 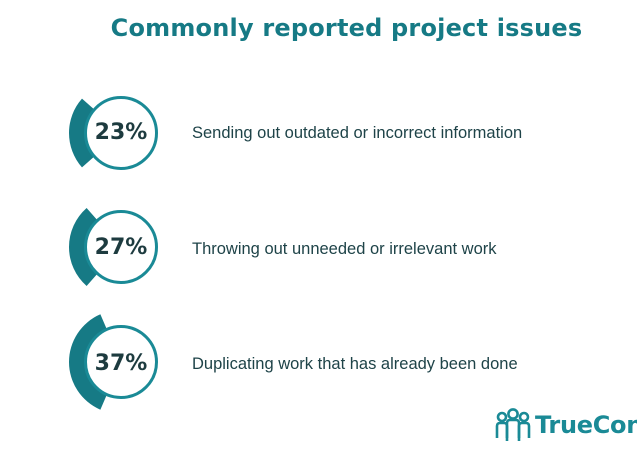 I want to click on brand-name: TrueConf, so click(x=586, y=425).